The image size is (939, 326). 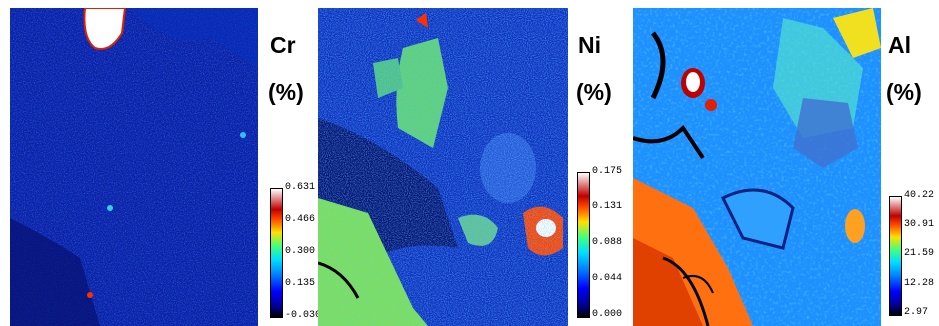 What do you see at coordinates (276, 253) in the screenshot?
I see `cr-colorbar` at bounding box center [276, 253].